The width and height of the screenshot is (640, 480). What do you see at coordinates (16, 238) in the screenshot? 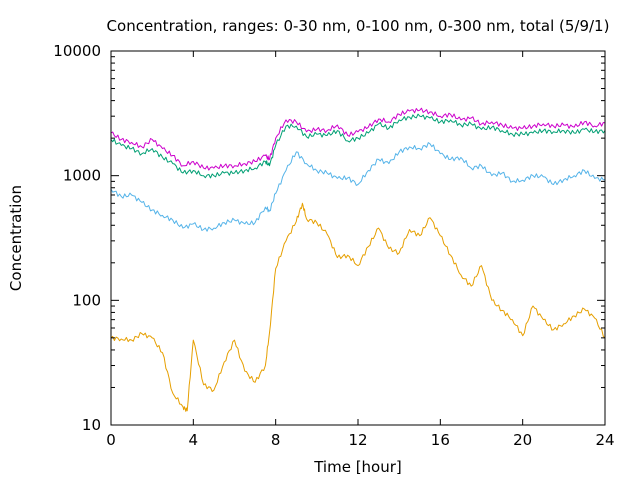
I see `y-axis-label: Concentration` at bounding box center [16, 238].